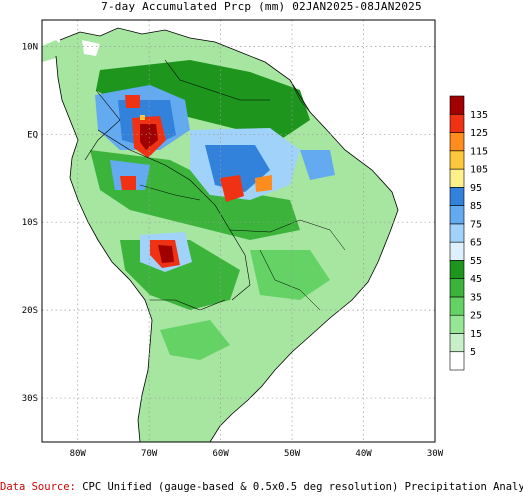 The width and height of the screenshot is (523, 496). Describe the element at coordinates (30, 399) in the screenshot. I see `lat-tick-label: 30S` at that location.